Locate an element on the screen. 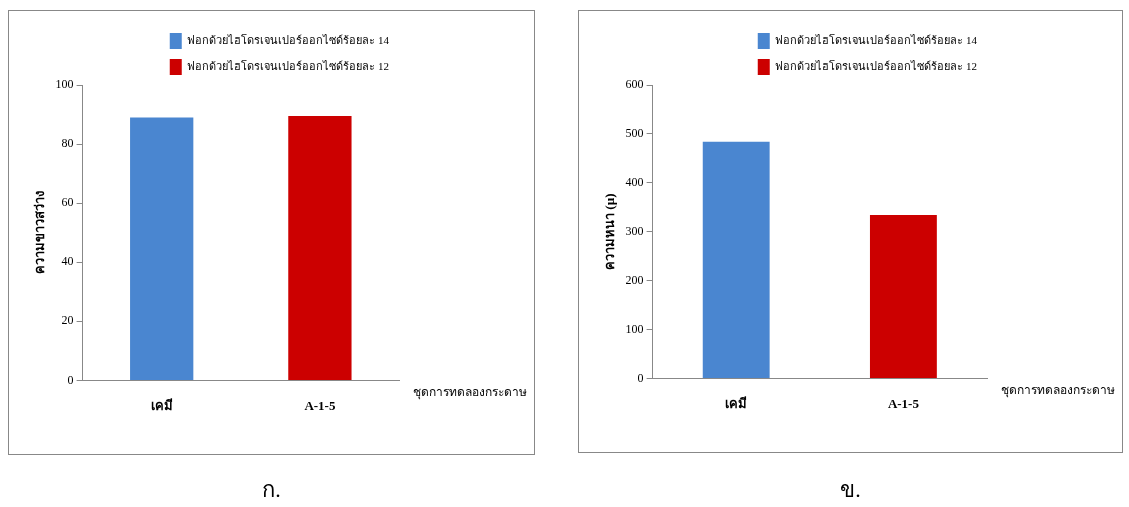 This screenshot has height=507, width=1129. y-tick-label: 20 is located at coordinates (67, 320).